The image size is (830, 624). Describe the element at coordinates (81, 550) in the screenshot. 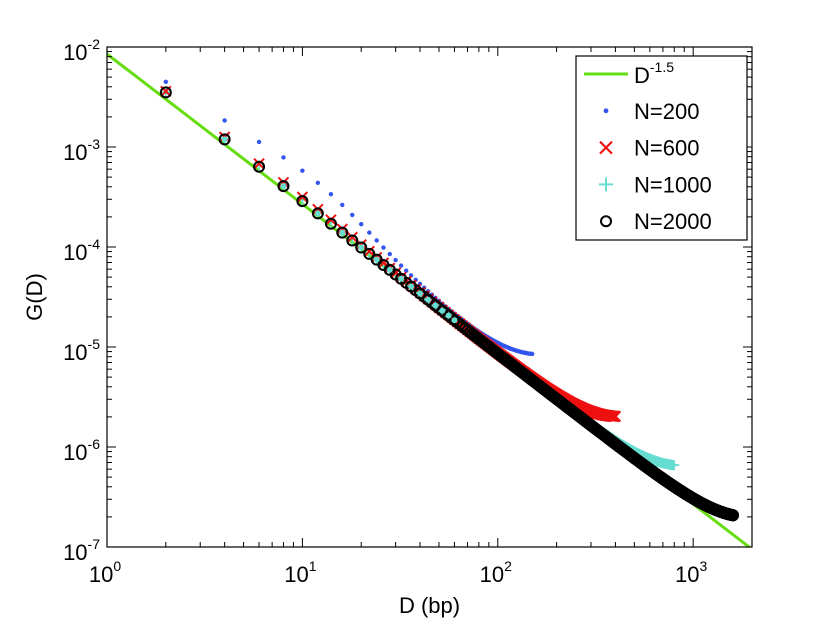

I see `y-tick-label: 10⁻⁷` at that location.